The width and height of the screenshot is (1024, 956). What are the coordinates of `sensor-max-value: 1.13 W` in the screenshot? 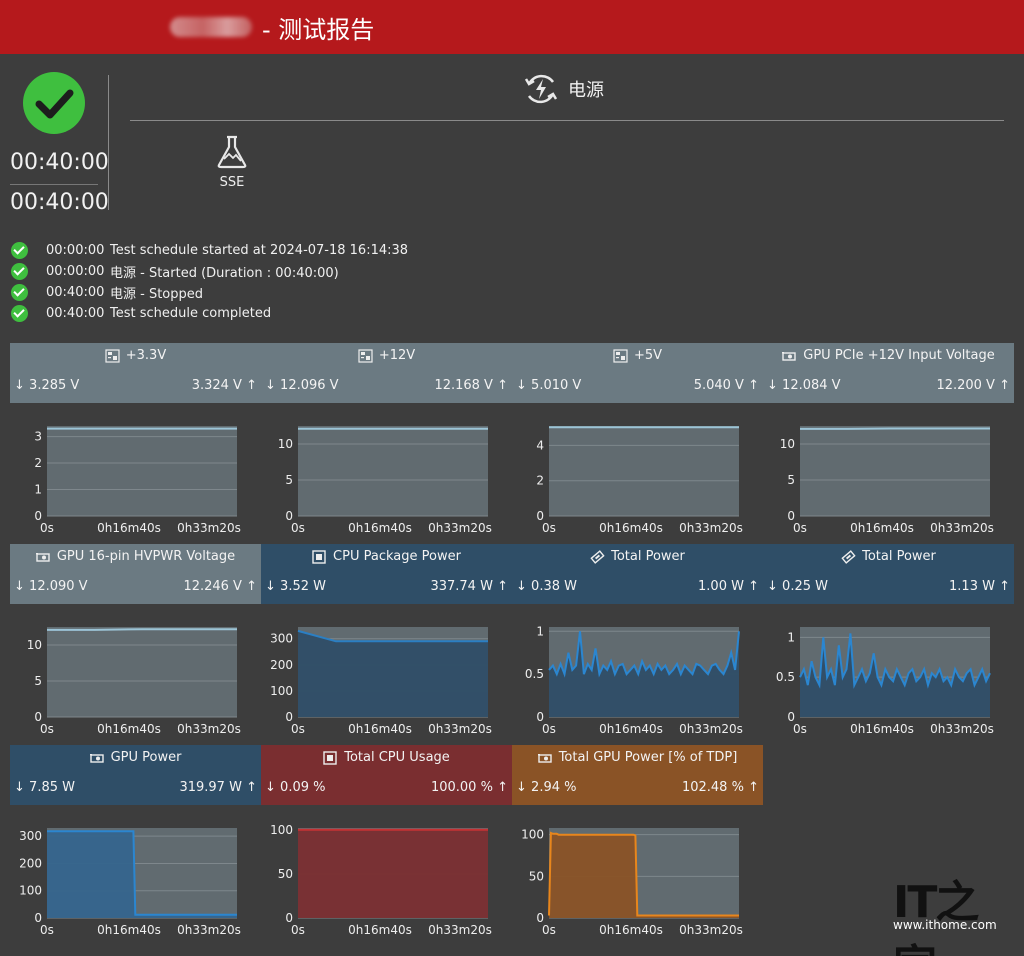 It's located at (972, 586).